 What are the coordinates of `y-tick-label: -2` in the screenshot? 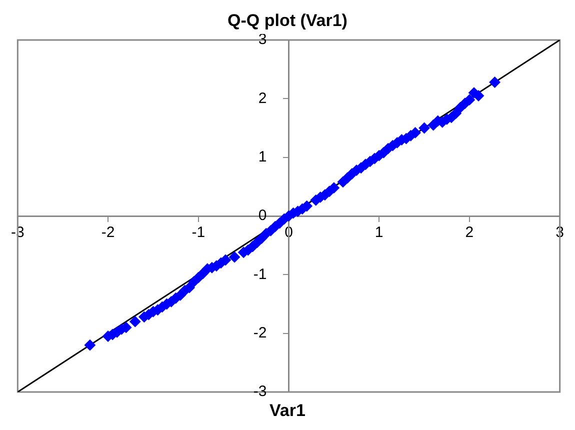 It's located at (260, 333).